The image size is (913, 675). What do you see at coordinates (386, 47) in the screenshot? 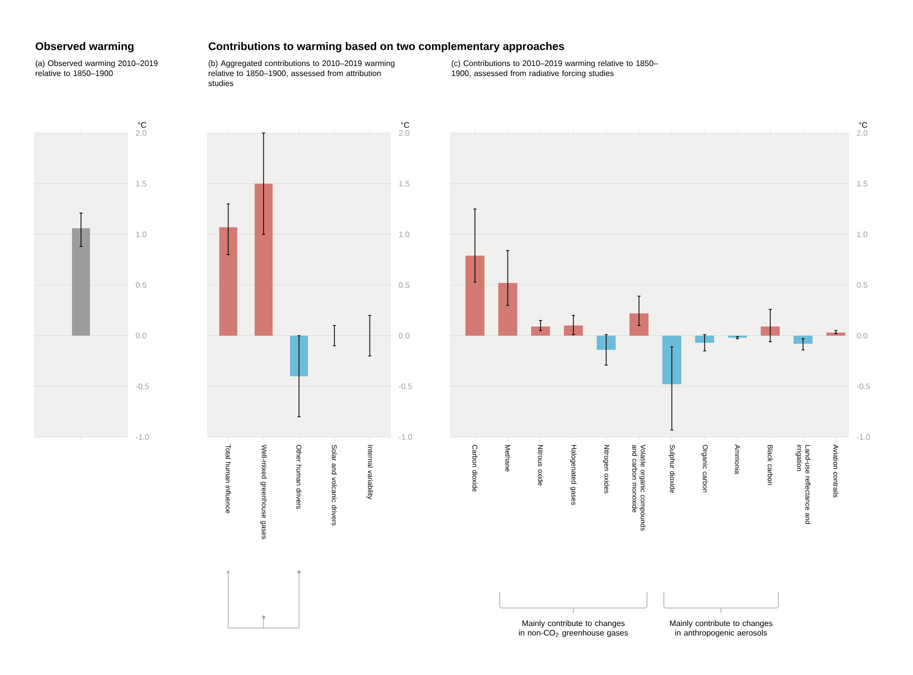
I see `chart-title: Contributions to warming based on two complementary approaches` at bounding box center [386, 47].